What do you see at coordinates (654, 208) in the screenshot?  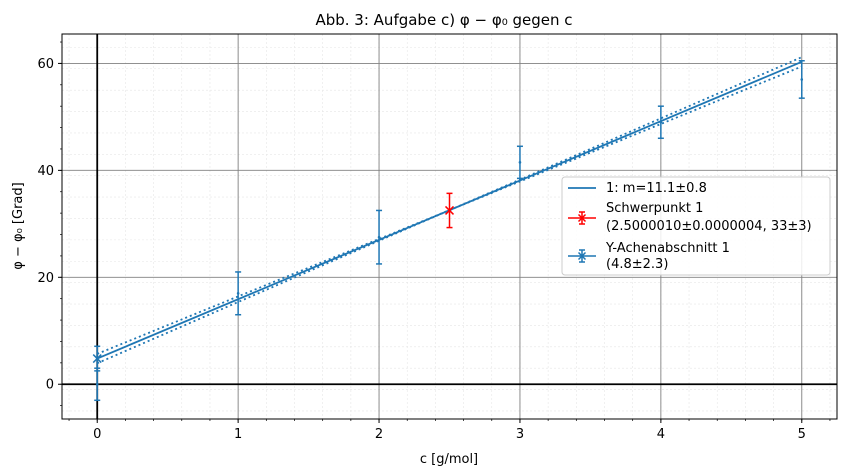 I see `legend-schwerpunkt-label: Schwerpunkt 1` at bounding box center [654, 208].